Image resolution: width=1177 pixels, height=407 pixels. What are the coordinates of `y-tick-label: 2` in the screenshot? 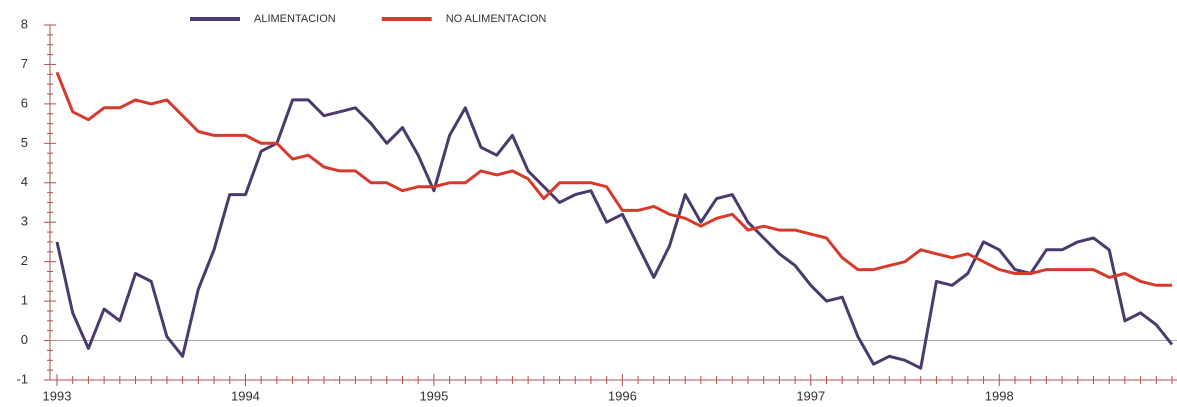 It's located at (24, 260).